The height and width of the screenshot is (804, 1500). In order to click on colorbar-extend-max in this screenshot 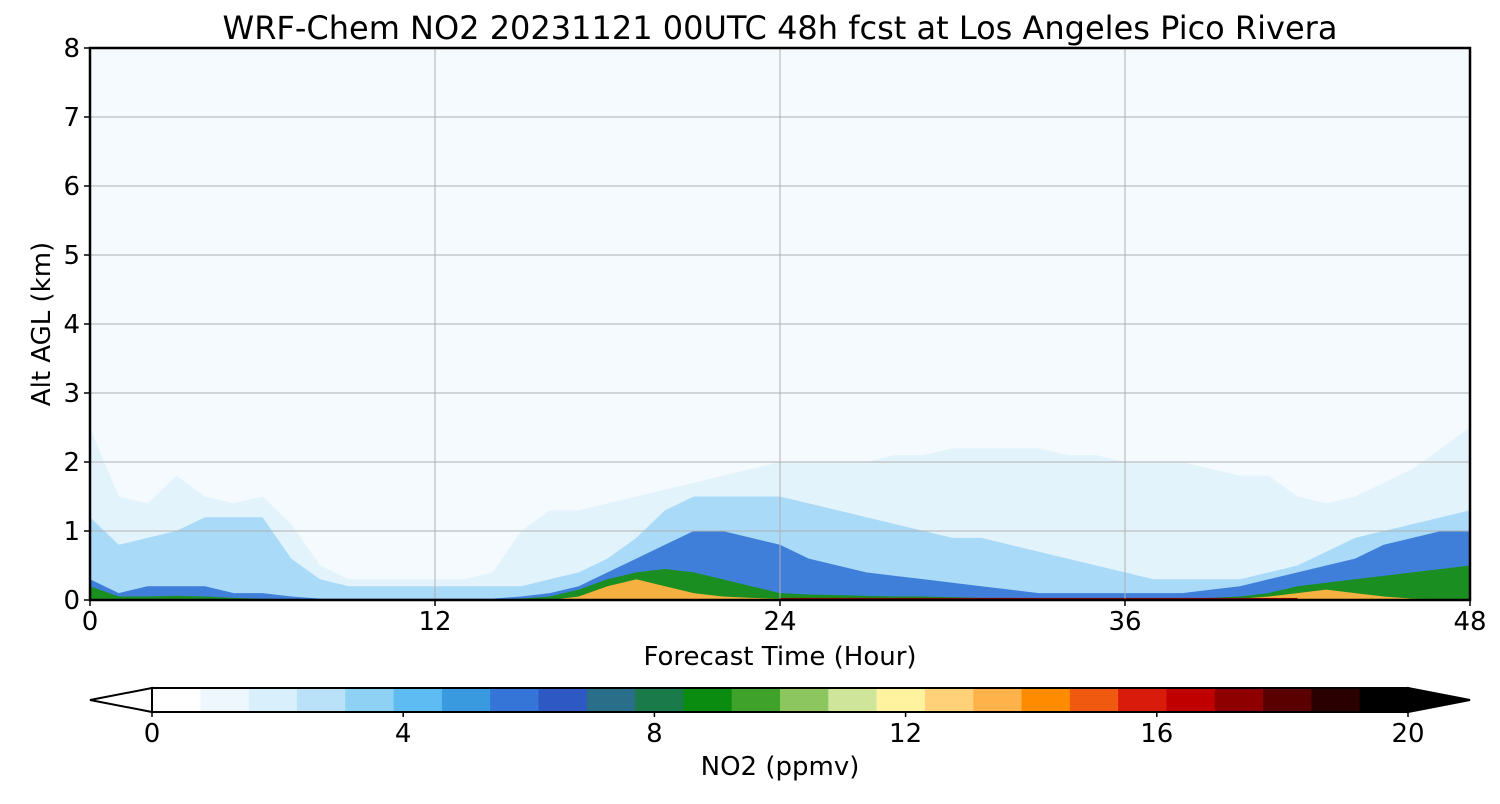, I will do `click(1439, 700)`.